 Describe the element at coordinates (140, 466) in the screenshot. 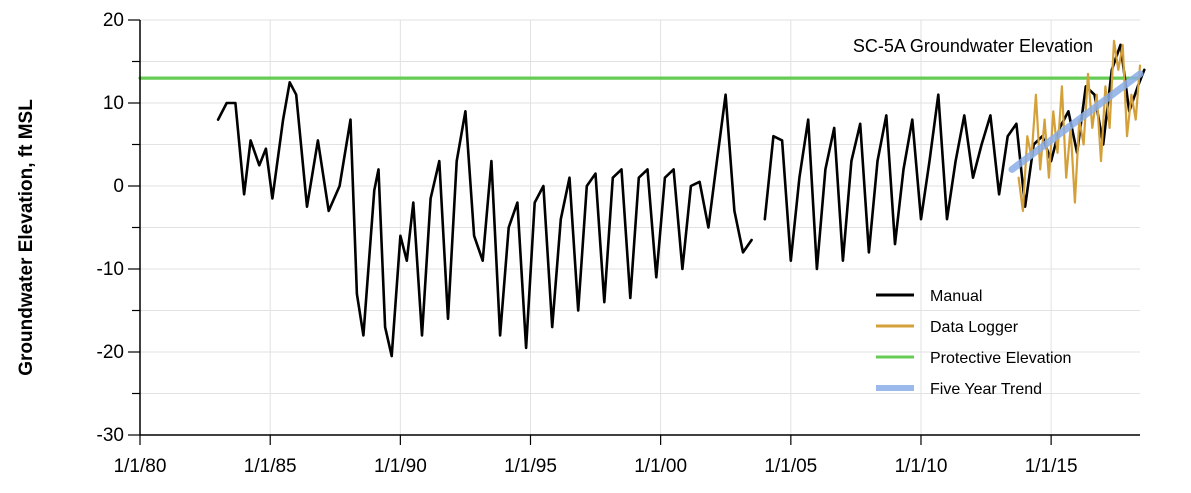

I see `x-tick-label: 1/1/80` at that location.